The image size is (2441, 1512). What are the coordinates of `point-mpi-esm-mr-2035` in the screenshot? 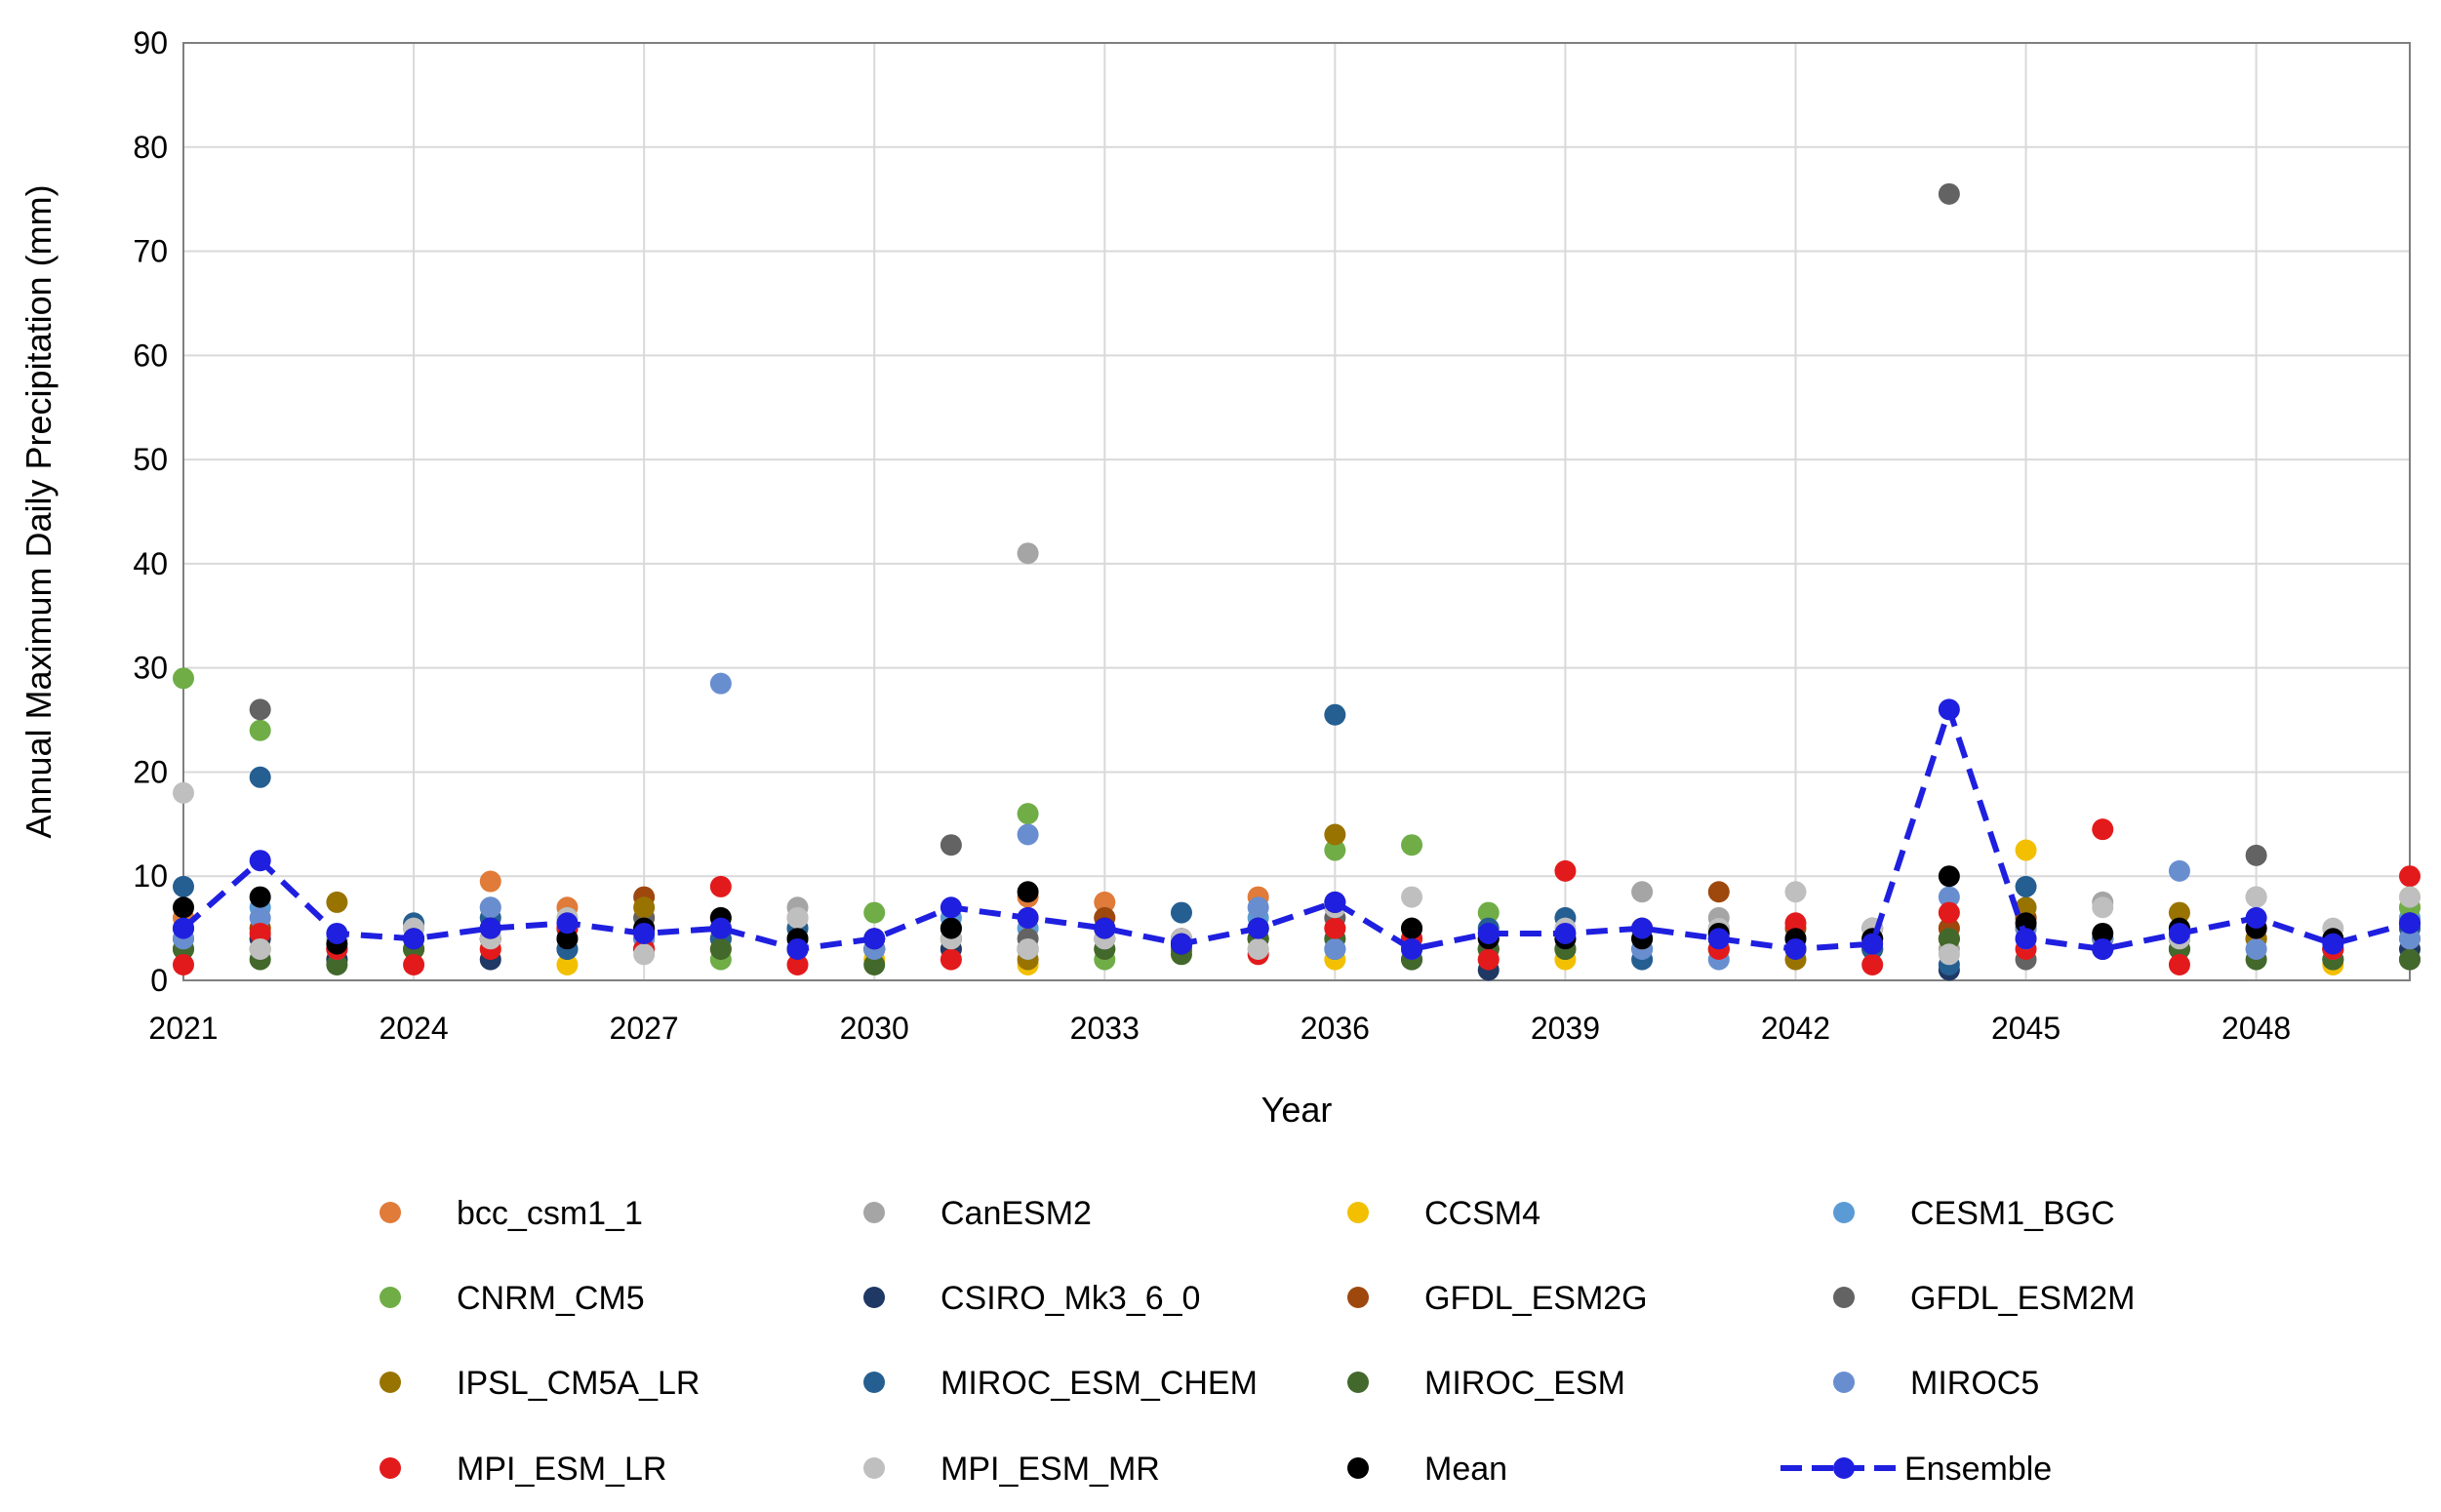 It's located at (1258, 948).